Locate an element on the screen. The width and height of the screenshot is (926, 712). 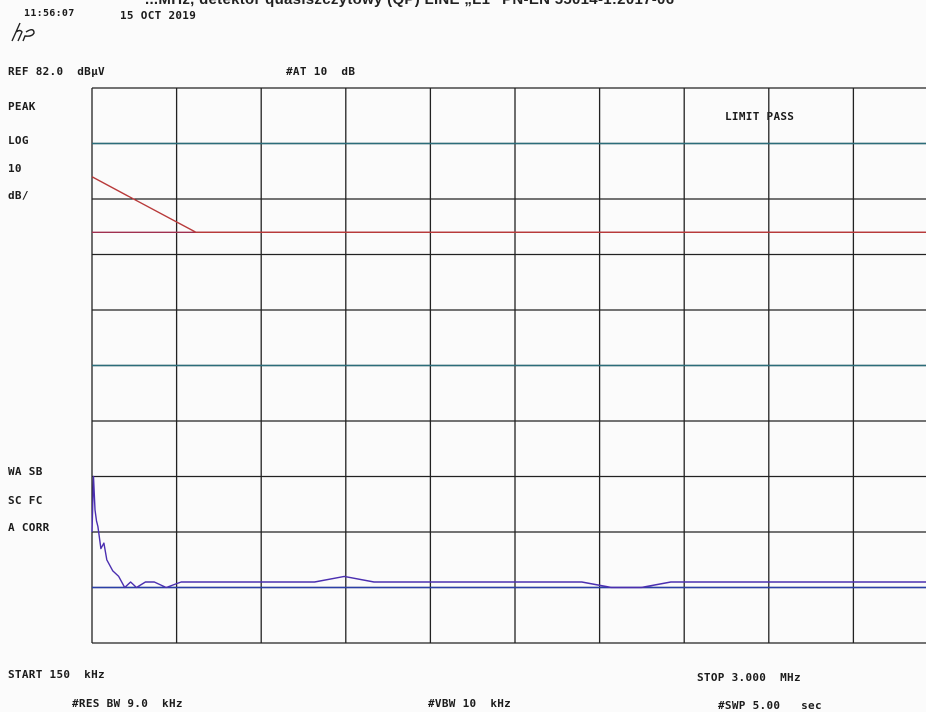
limit-status: LIMIT PASS is located at coordinates (760, 116).